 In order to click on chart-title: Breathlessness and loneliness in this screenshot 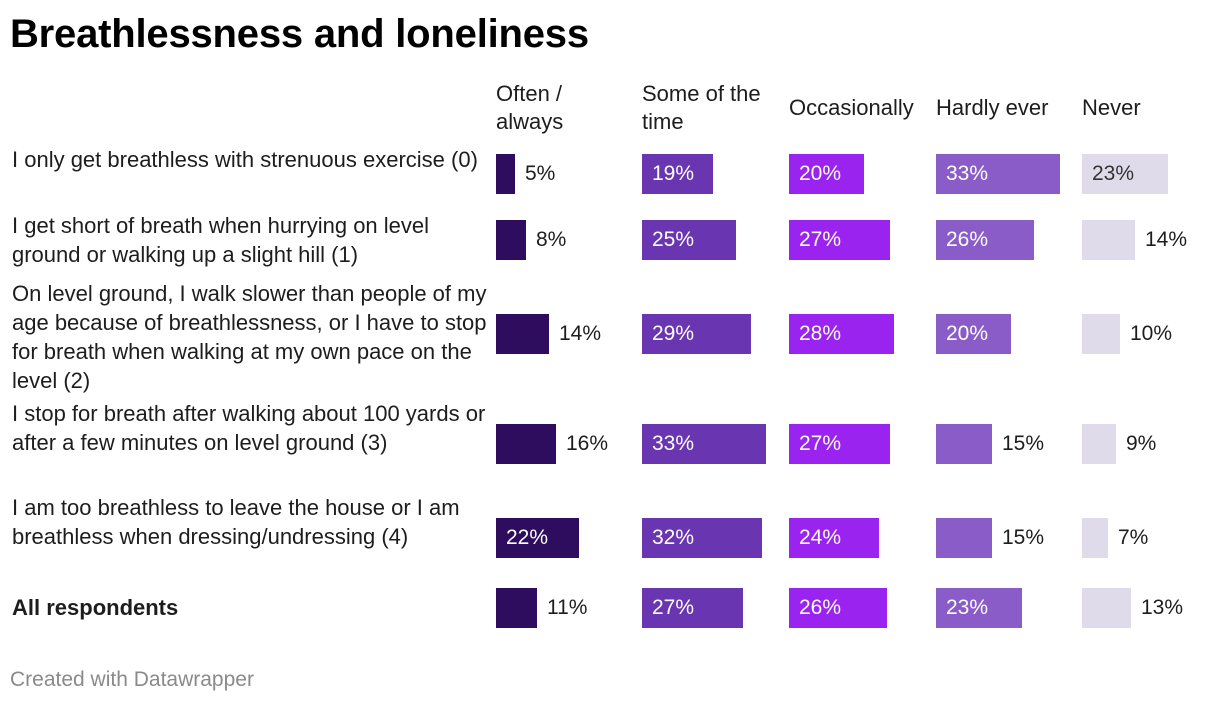, I will do `click(299, 34)`.